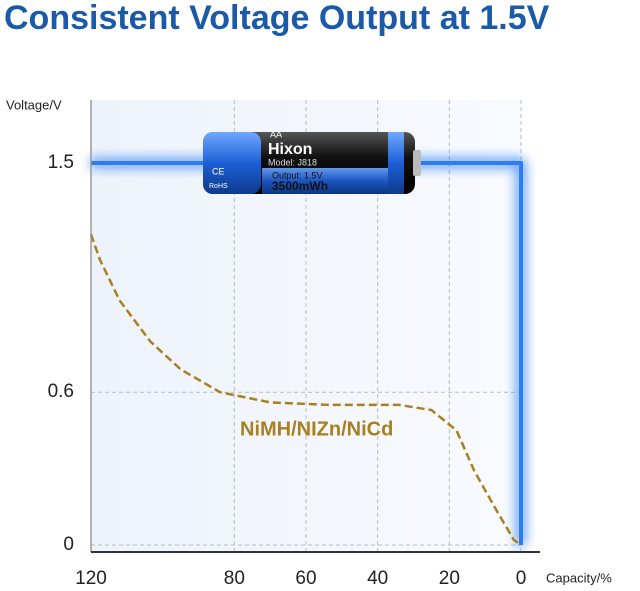 The height and width of the screenshot is (591, 640). Describe the element at coordinates (218, 186) in the screenshot. I see `battery-mark: RoHS` at that location.